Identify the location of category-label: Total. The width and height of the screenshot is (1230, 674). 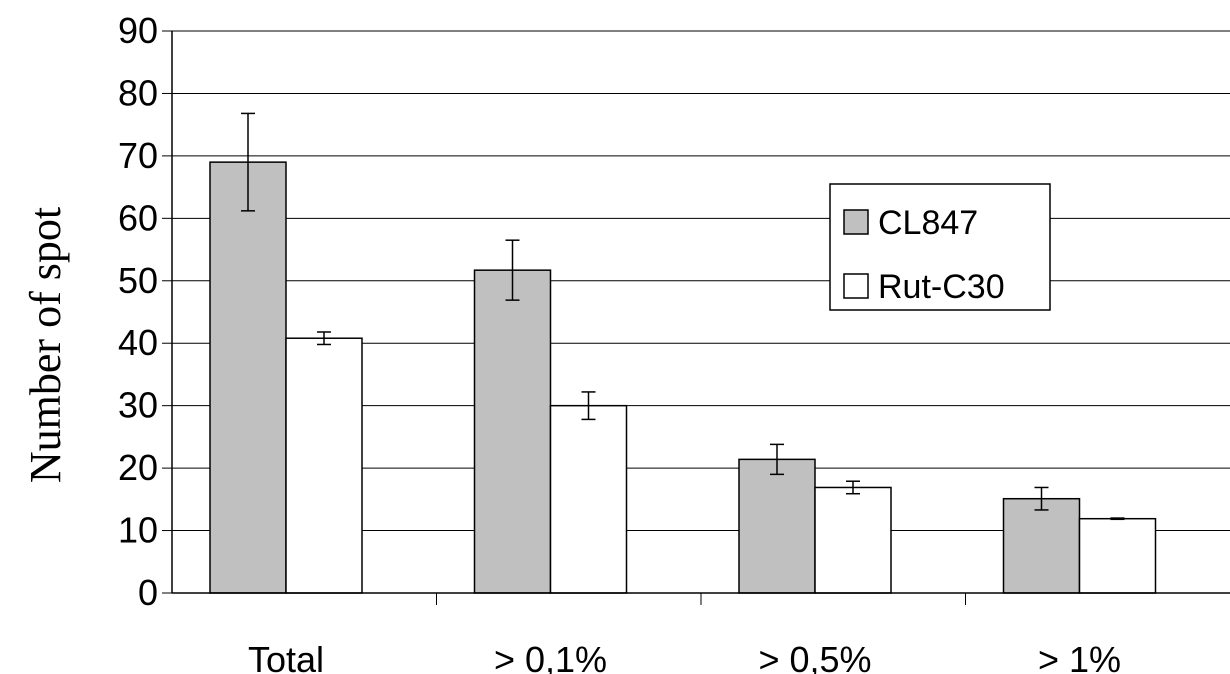
(286, 656).